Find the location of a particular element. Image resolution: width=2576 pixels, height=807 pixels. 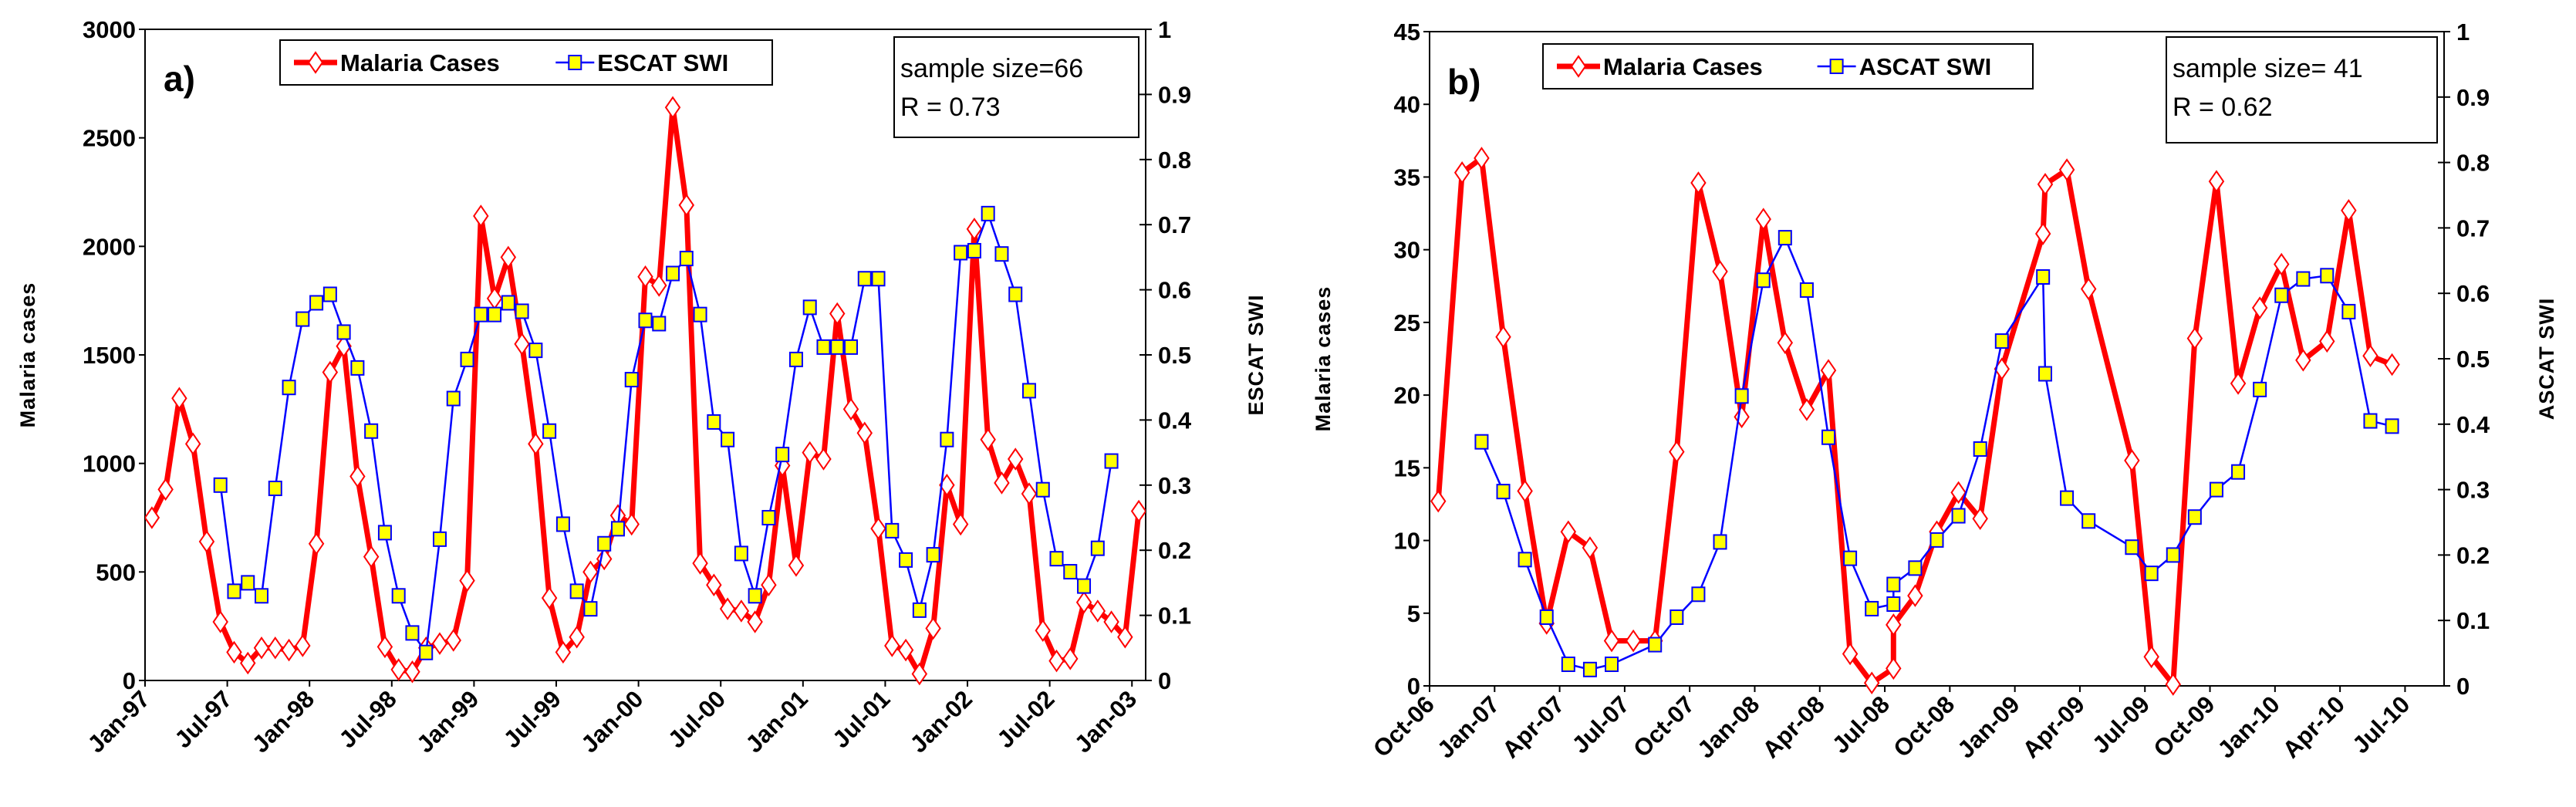

x-tick-label: Jan-08 is located at coordinates (1728, 727).